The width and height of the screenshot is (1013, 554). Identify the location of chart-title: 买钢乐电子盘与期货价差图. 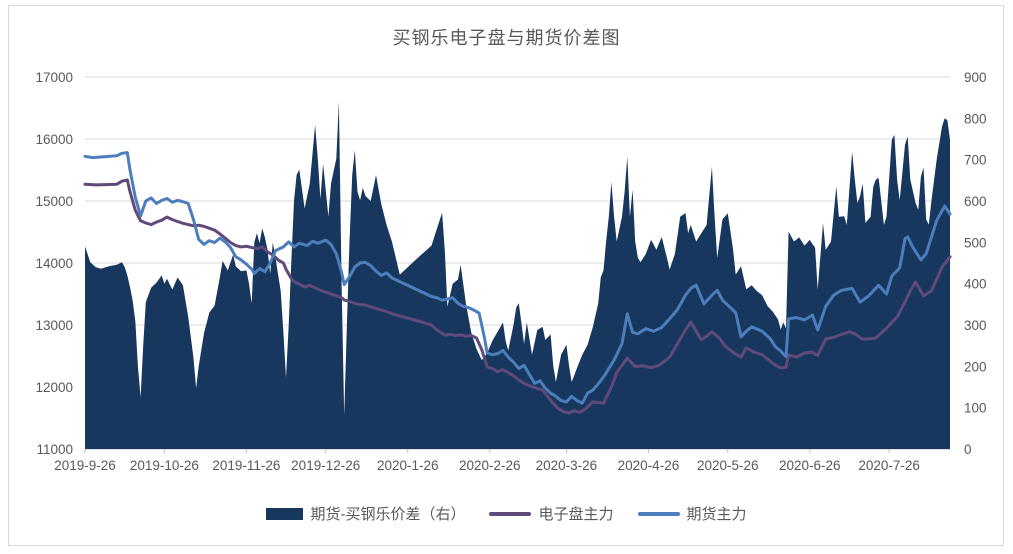
(506, 38).